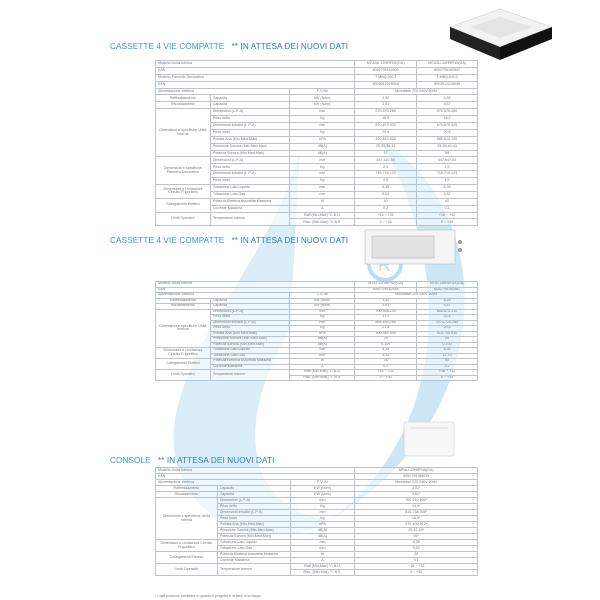 The height and width of the screenshot is (600, 600). I want to click on table-cell: Dimensioni (L-P-A), so click(250, 160).